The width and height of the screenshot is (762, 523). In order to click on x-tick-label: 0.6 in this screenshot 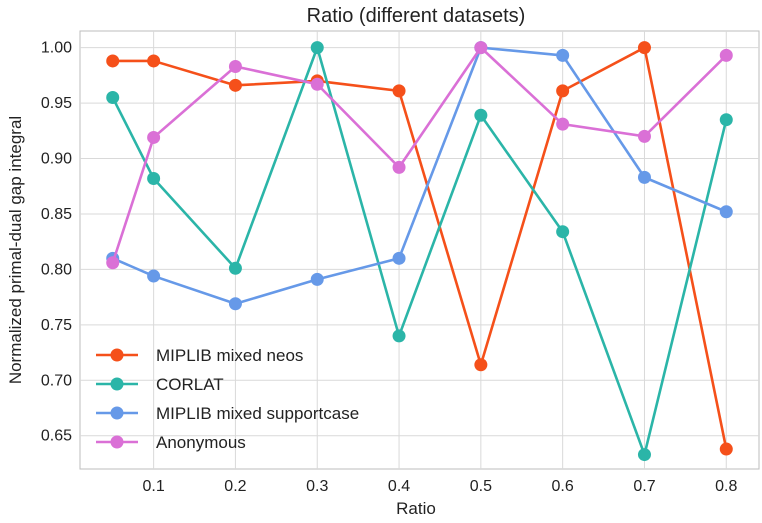, I will do `click(563, 486)`.